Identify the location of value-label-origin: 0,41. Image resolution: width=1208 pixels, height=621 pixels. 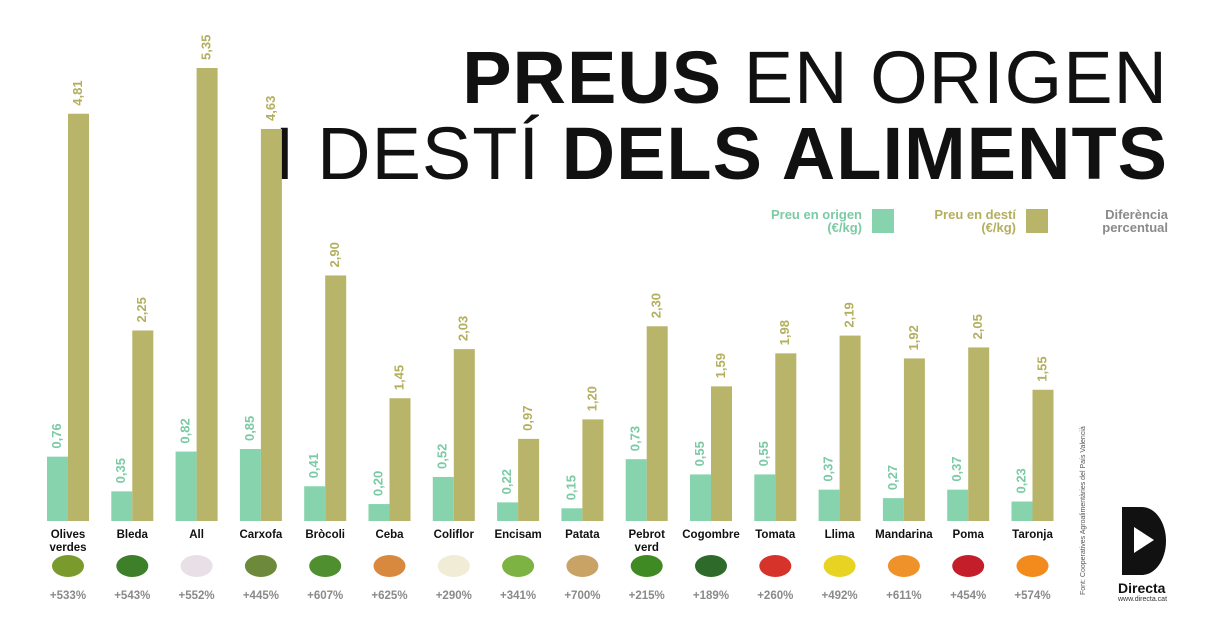
(313, 465).